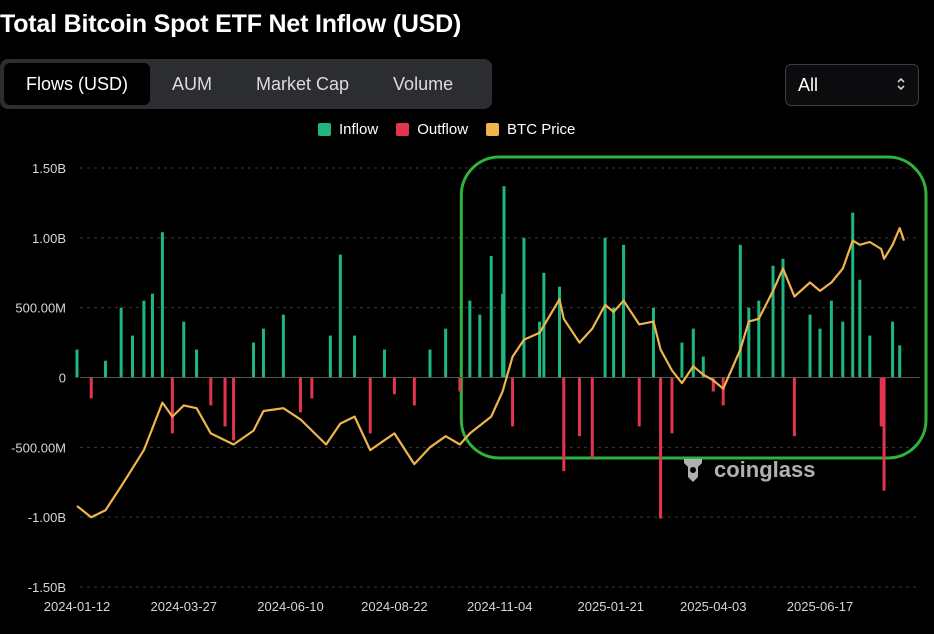 This screenshot has height=634, width=934. What do you see at coordinates (324, 129) in the screenshot?
I see `legend-swatch-inflow` at bounding box center [324, 129].